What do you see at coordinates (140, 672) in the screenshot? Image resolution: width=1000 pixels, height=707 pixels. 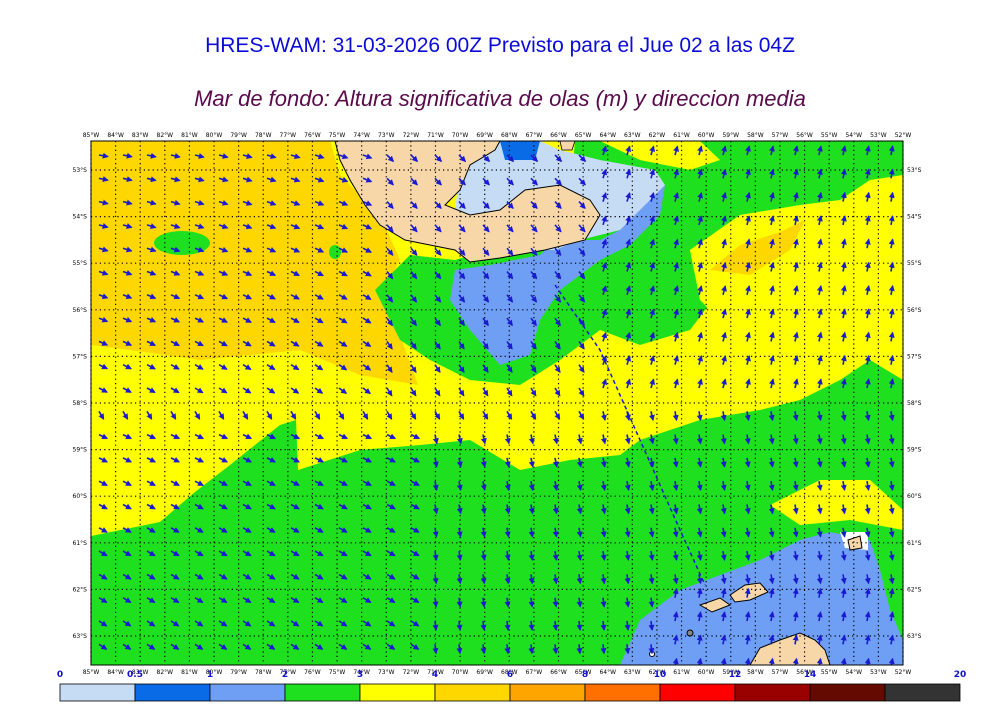 I see `lon-label: 83°W` at bounding box center [140, 672].